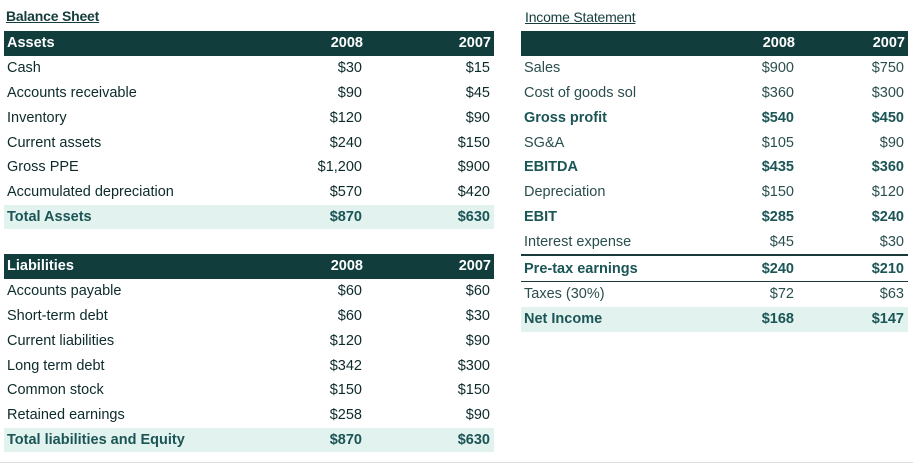 Image resolution: width=913 pixels, height=469 pixels. Describe the element at coordinates (249, 93) in the screenshot. I see `table-row: Accounts receivable $90 $45` at that location.